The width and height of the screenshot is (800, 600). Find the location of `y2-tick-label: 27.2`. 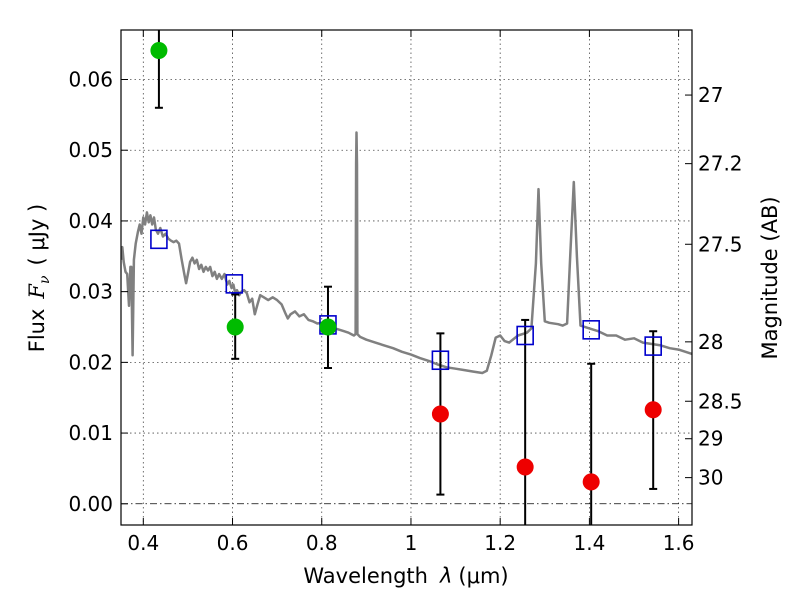

y2-tick-label: 27.2 is located at coordinates (720, 164).